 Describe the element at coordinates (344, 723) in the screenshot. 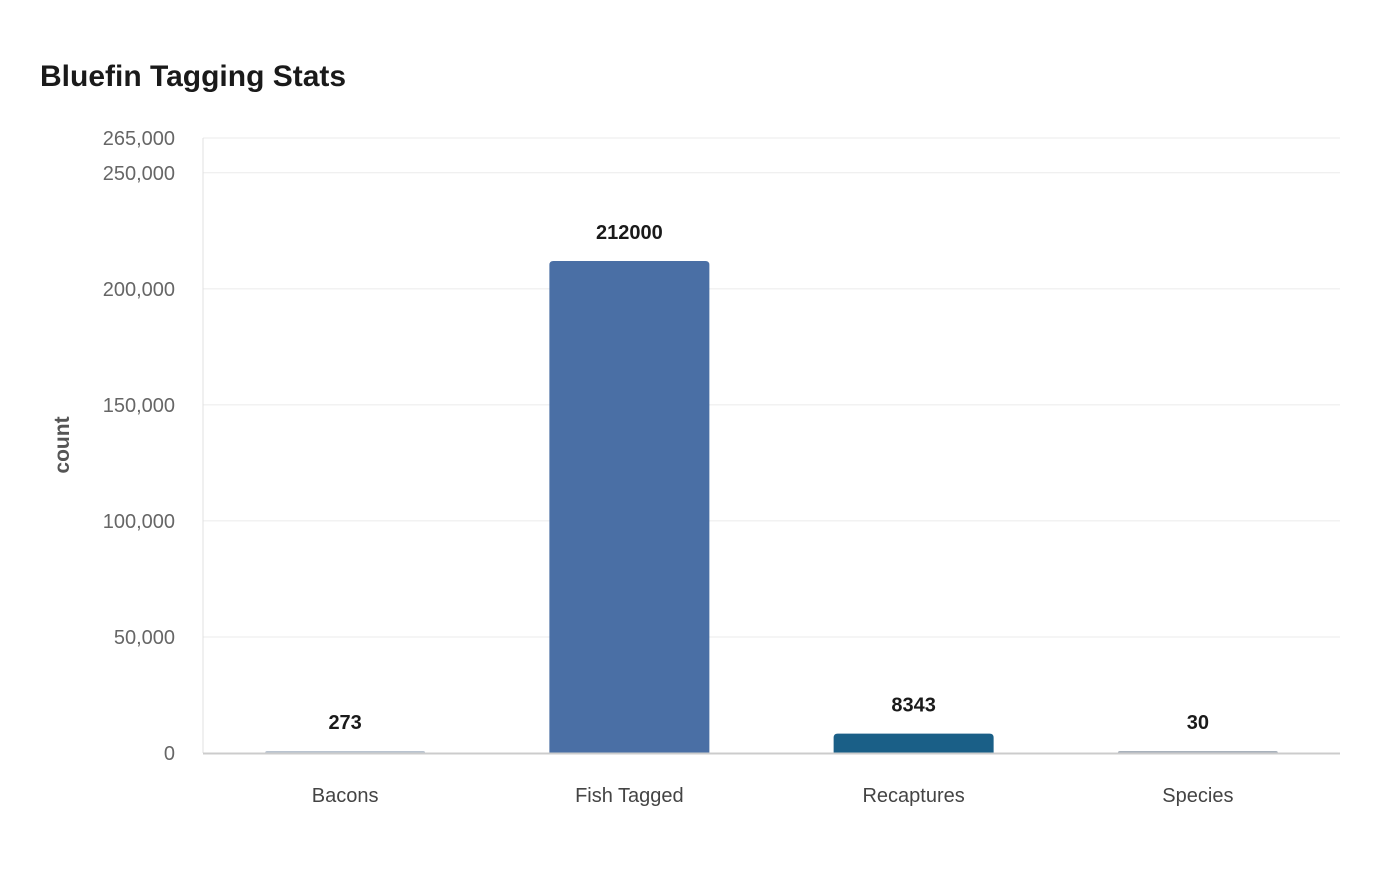

I see `data-label: 273` at that location.